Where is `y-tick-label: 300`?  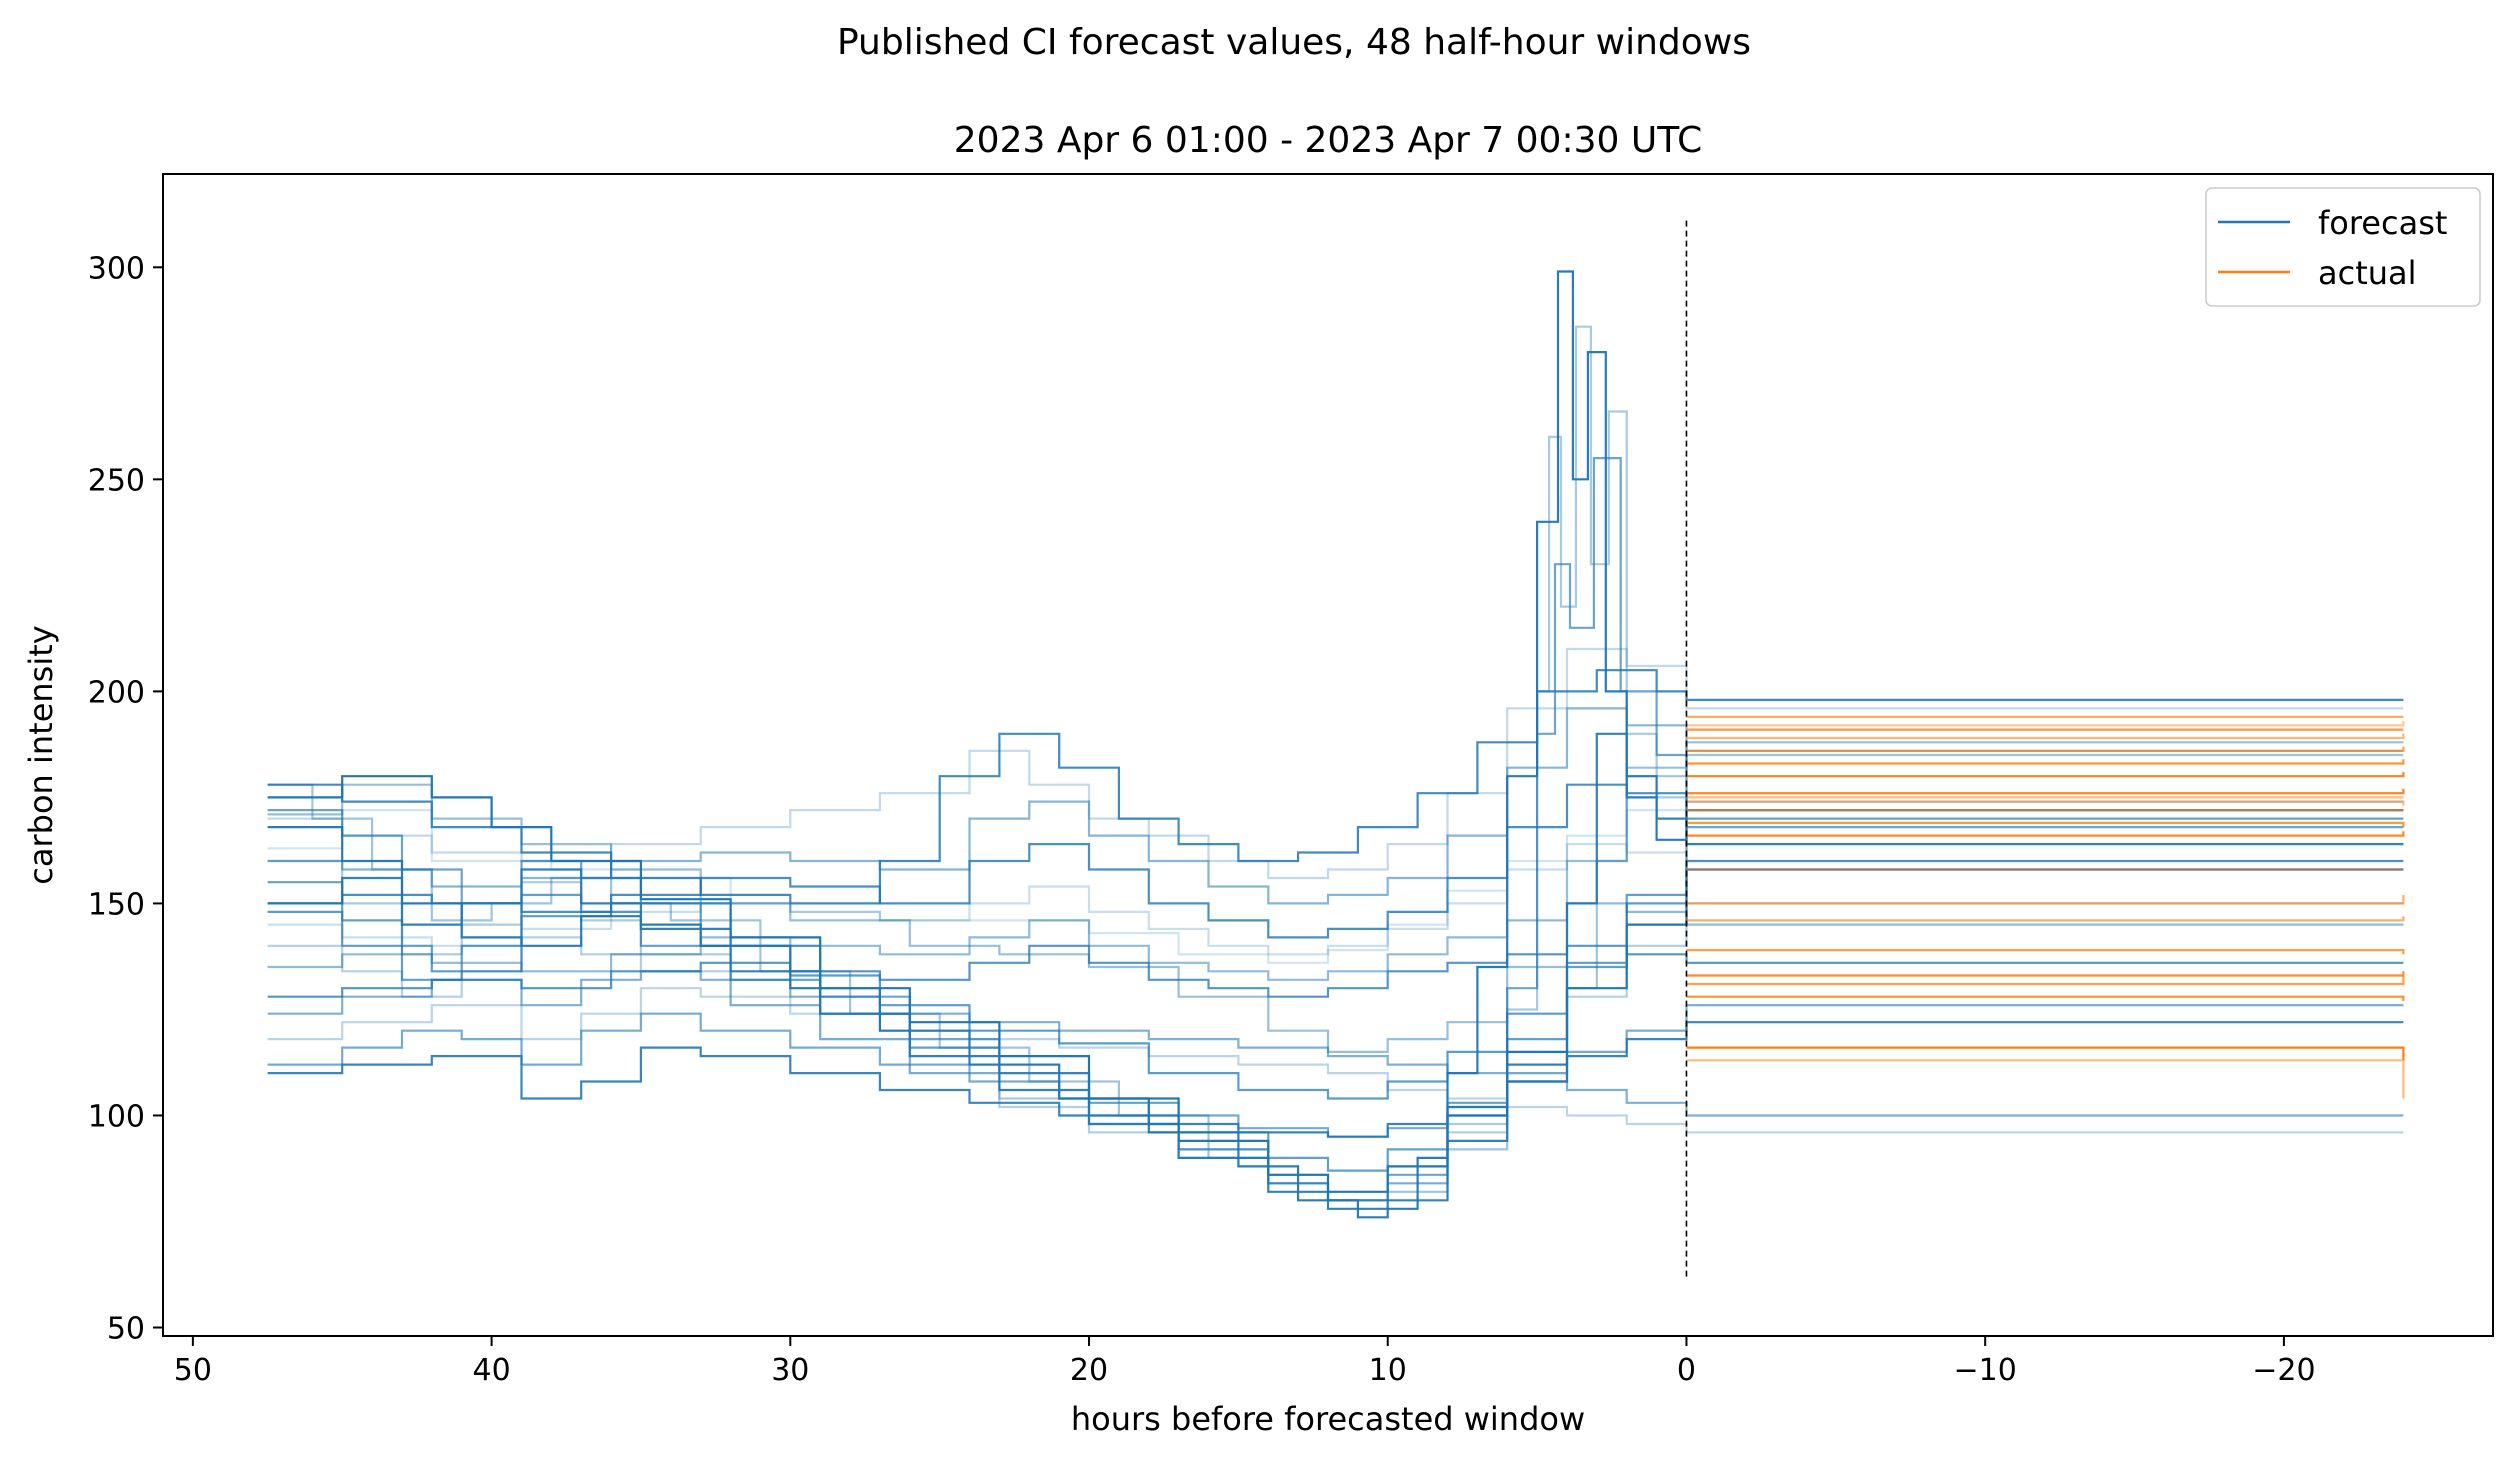 y-tick-label: 300 is located at coordinates (116, 268).